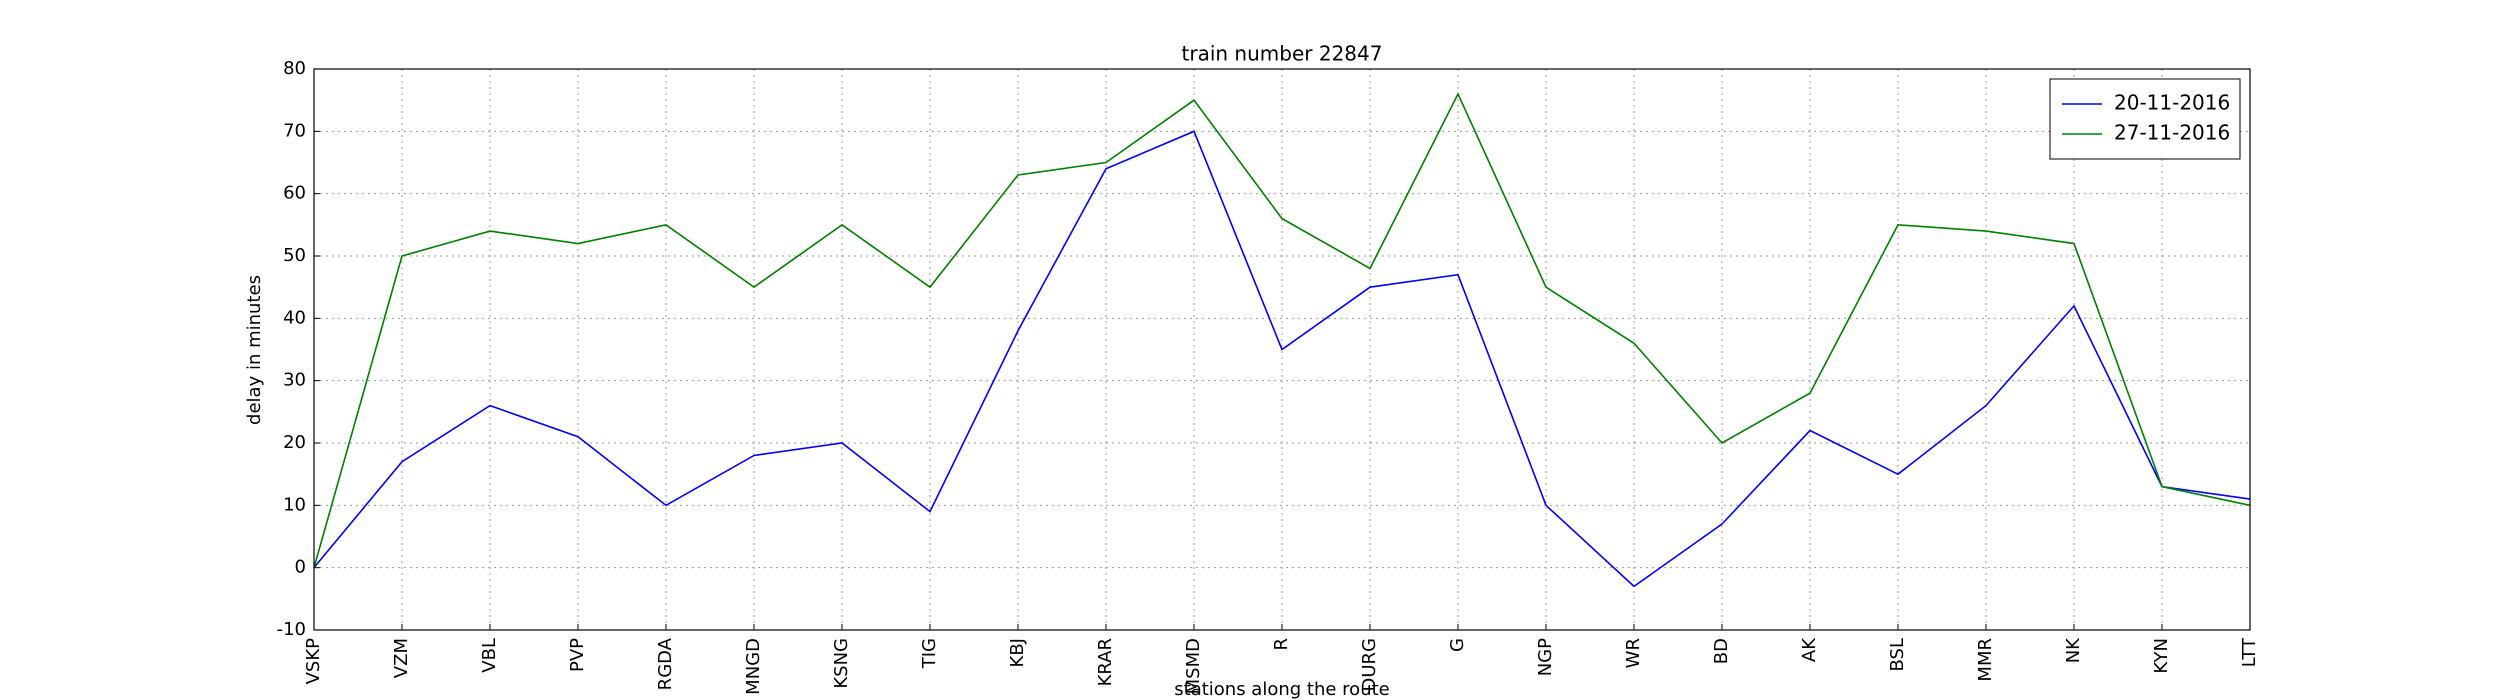 The image size is (2500, 700). Describe the element at coordinates (1633, 653) in the screenshot. I see `x-tick-label: WR` at that location.